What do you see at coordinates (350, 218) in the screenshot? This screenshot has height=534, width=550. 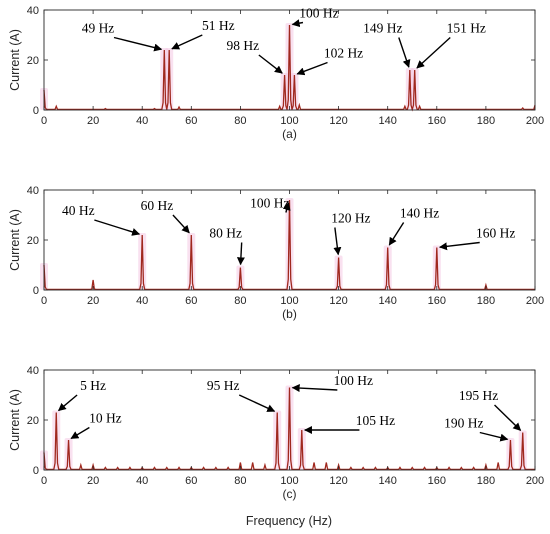 I see `annotation-label: 120 Hz` at bounding box center [350, 218].